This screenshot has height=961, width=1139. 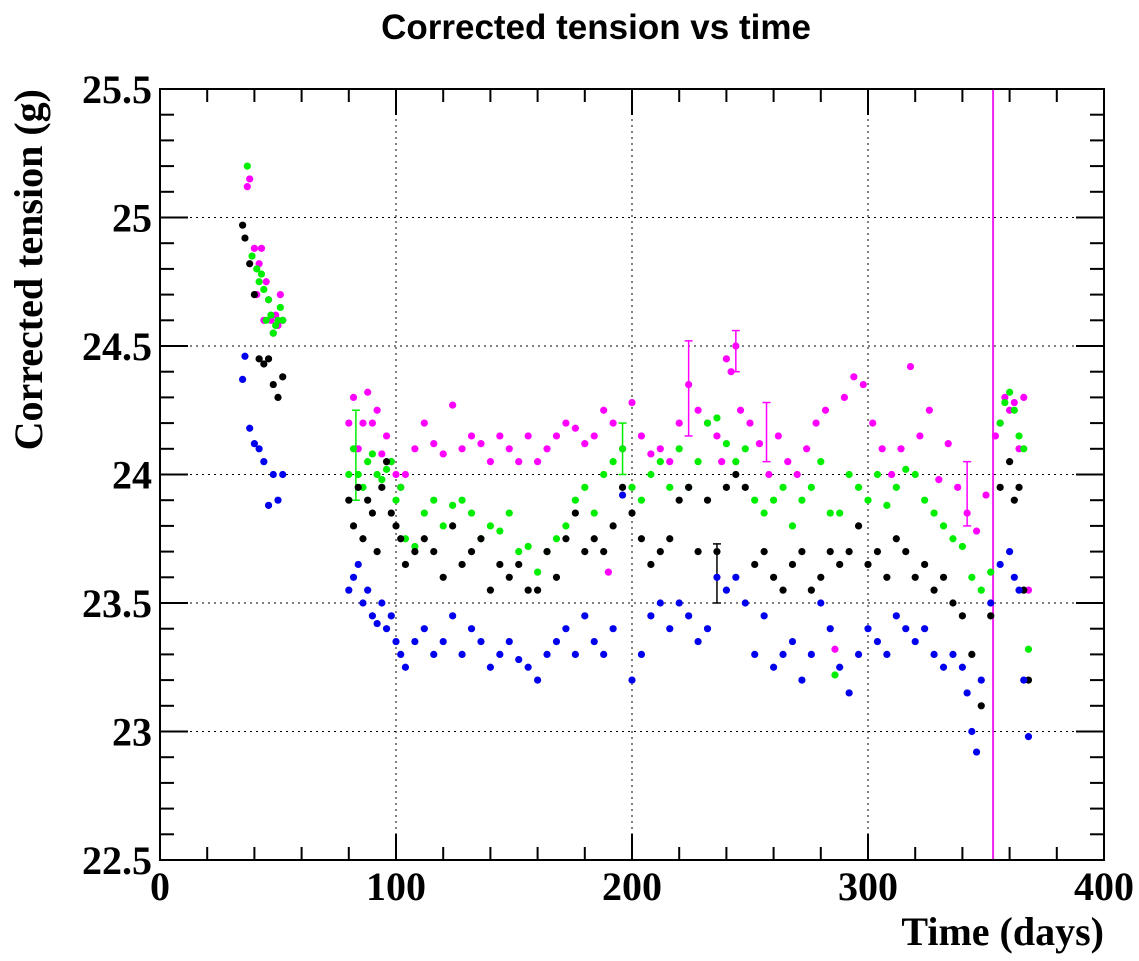 I want to click on x-axis-label: Time (days), so click(x=1002, y=931).